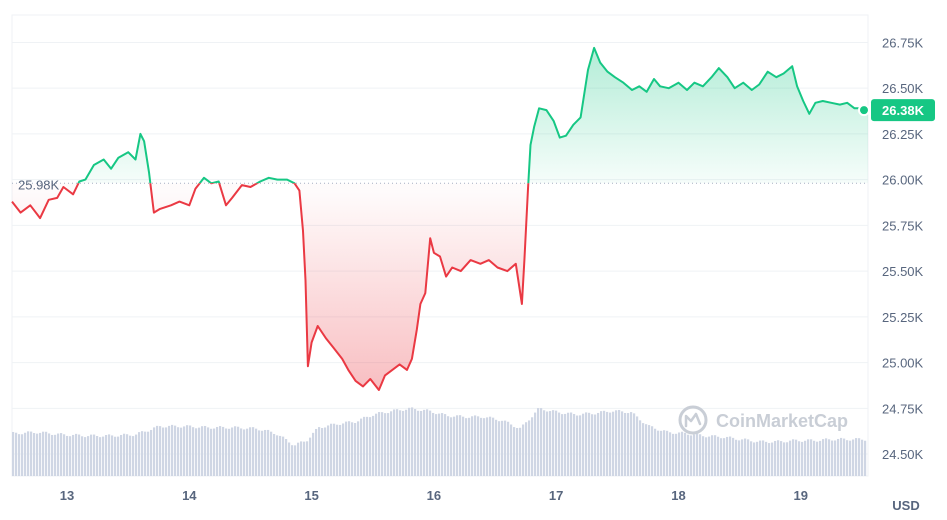 The height and width of the screenshot is (520, 947). What do you see at coordinates (903, 225) in the screenshot?
I see `y-tick-label: 25.75K` at bounding box center [903, 225].